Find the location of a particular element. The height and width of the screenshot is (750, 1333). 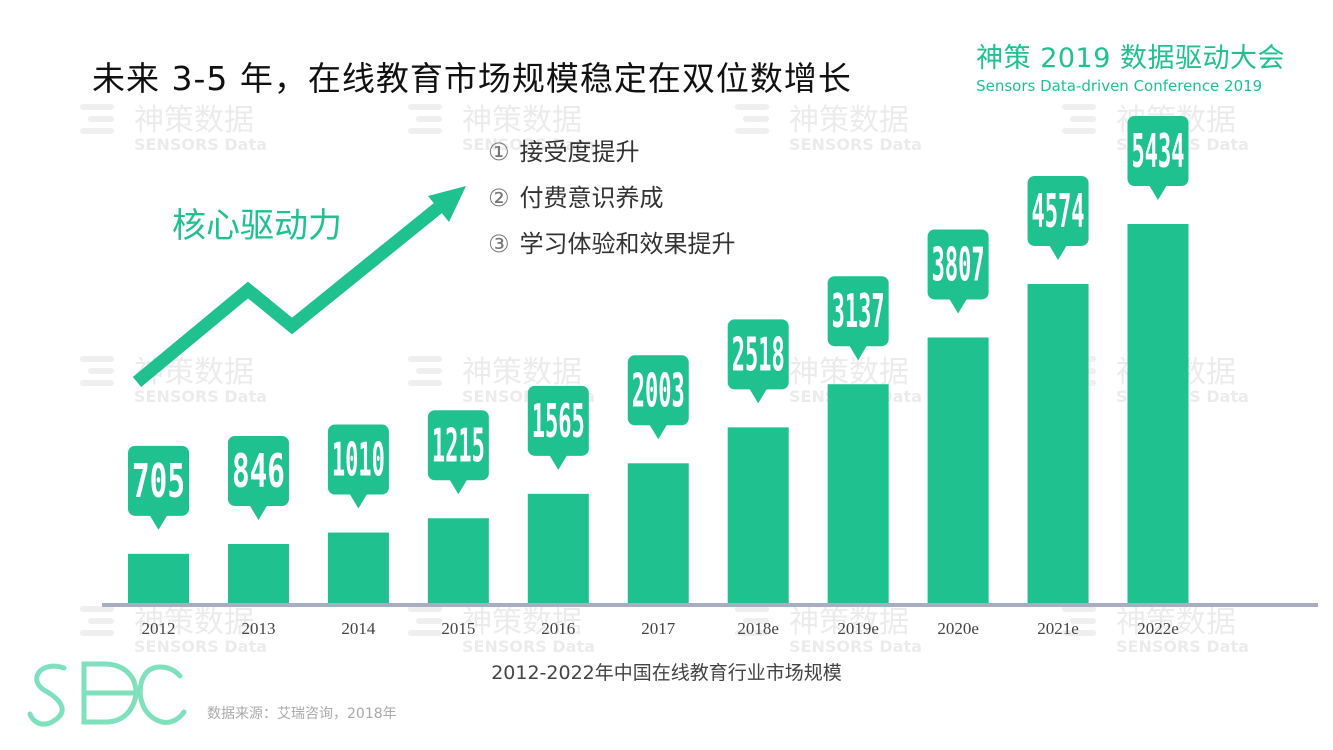

driver-text: 付费意识养成 is located at coordinates (591, 198).